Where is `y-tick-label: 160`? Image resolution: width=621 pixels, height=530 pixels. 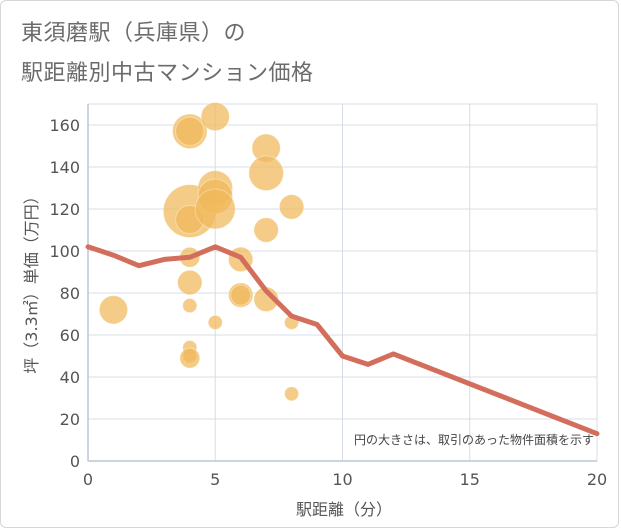
y-tick-label: 160 is located at coordinates (64, 125).